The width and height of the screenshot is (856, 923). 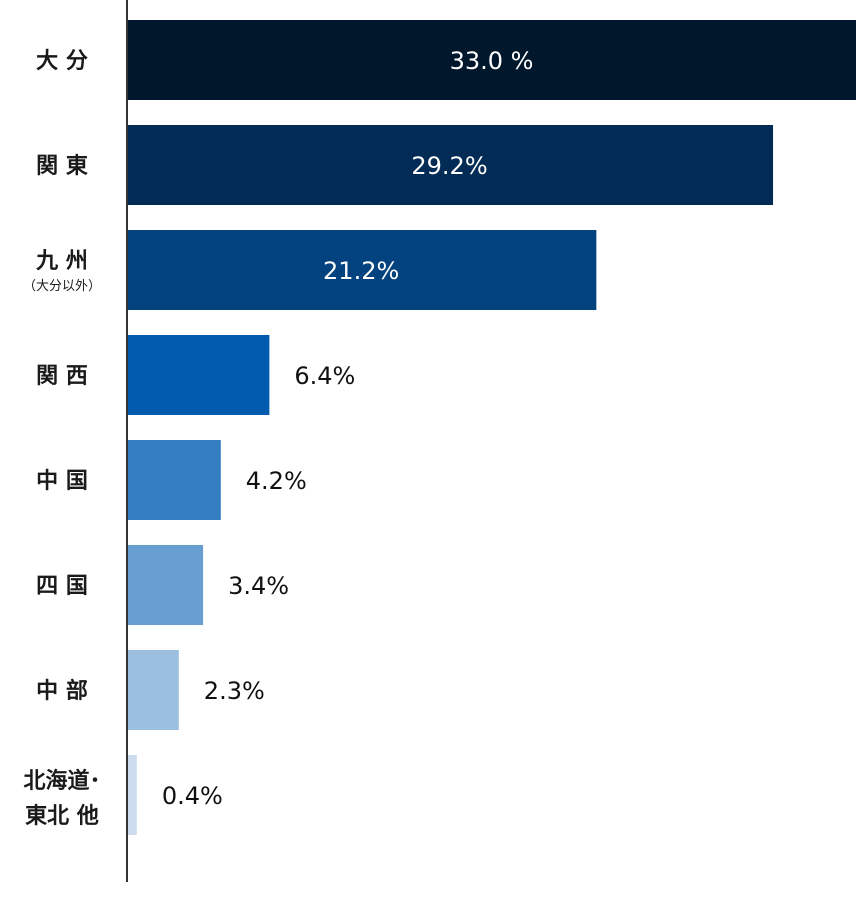 I want to click on category-label-4: 関 西, so click(x=62, y=376).